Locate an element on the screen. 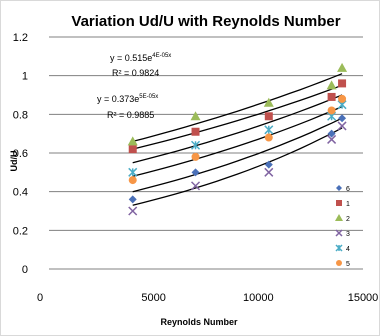 This screenshot has height=336, width=380. equation-2-text: y = 0.373e is located at coordinates (118, 99).